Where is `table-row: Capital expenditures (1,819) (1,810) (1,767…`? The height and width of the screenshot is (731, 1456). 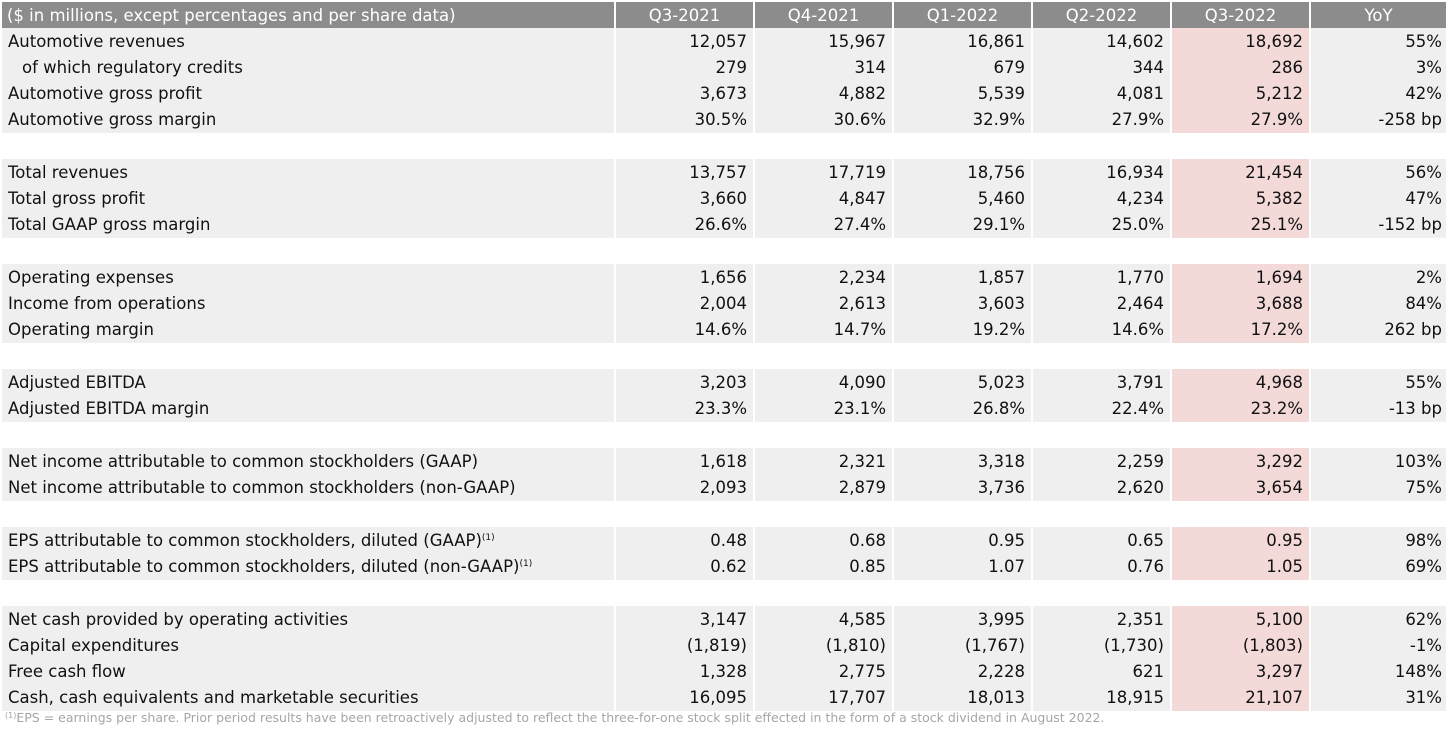
table-row: Capital expenditures (1,819) (1,810) (1,767… is located at coordinates (724, 645).